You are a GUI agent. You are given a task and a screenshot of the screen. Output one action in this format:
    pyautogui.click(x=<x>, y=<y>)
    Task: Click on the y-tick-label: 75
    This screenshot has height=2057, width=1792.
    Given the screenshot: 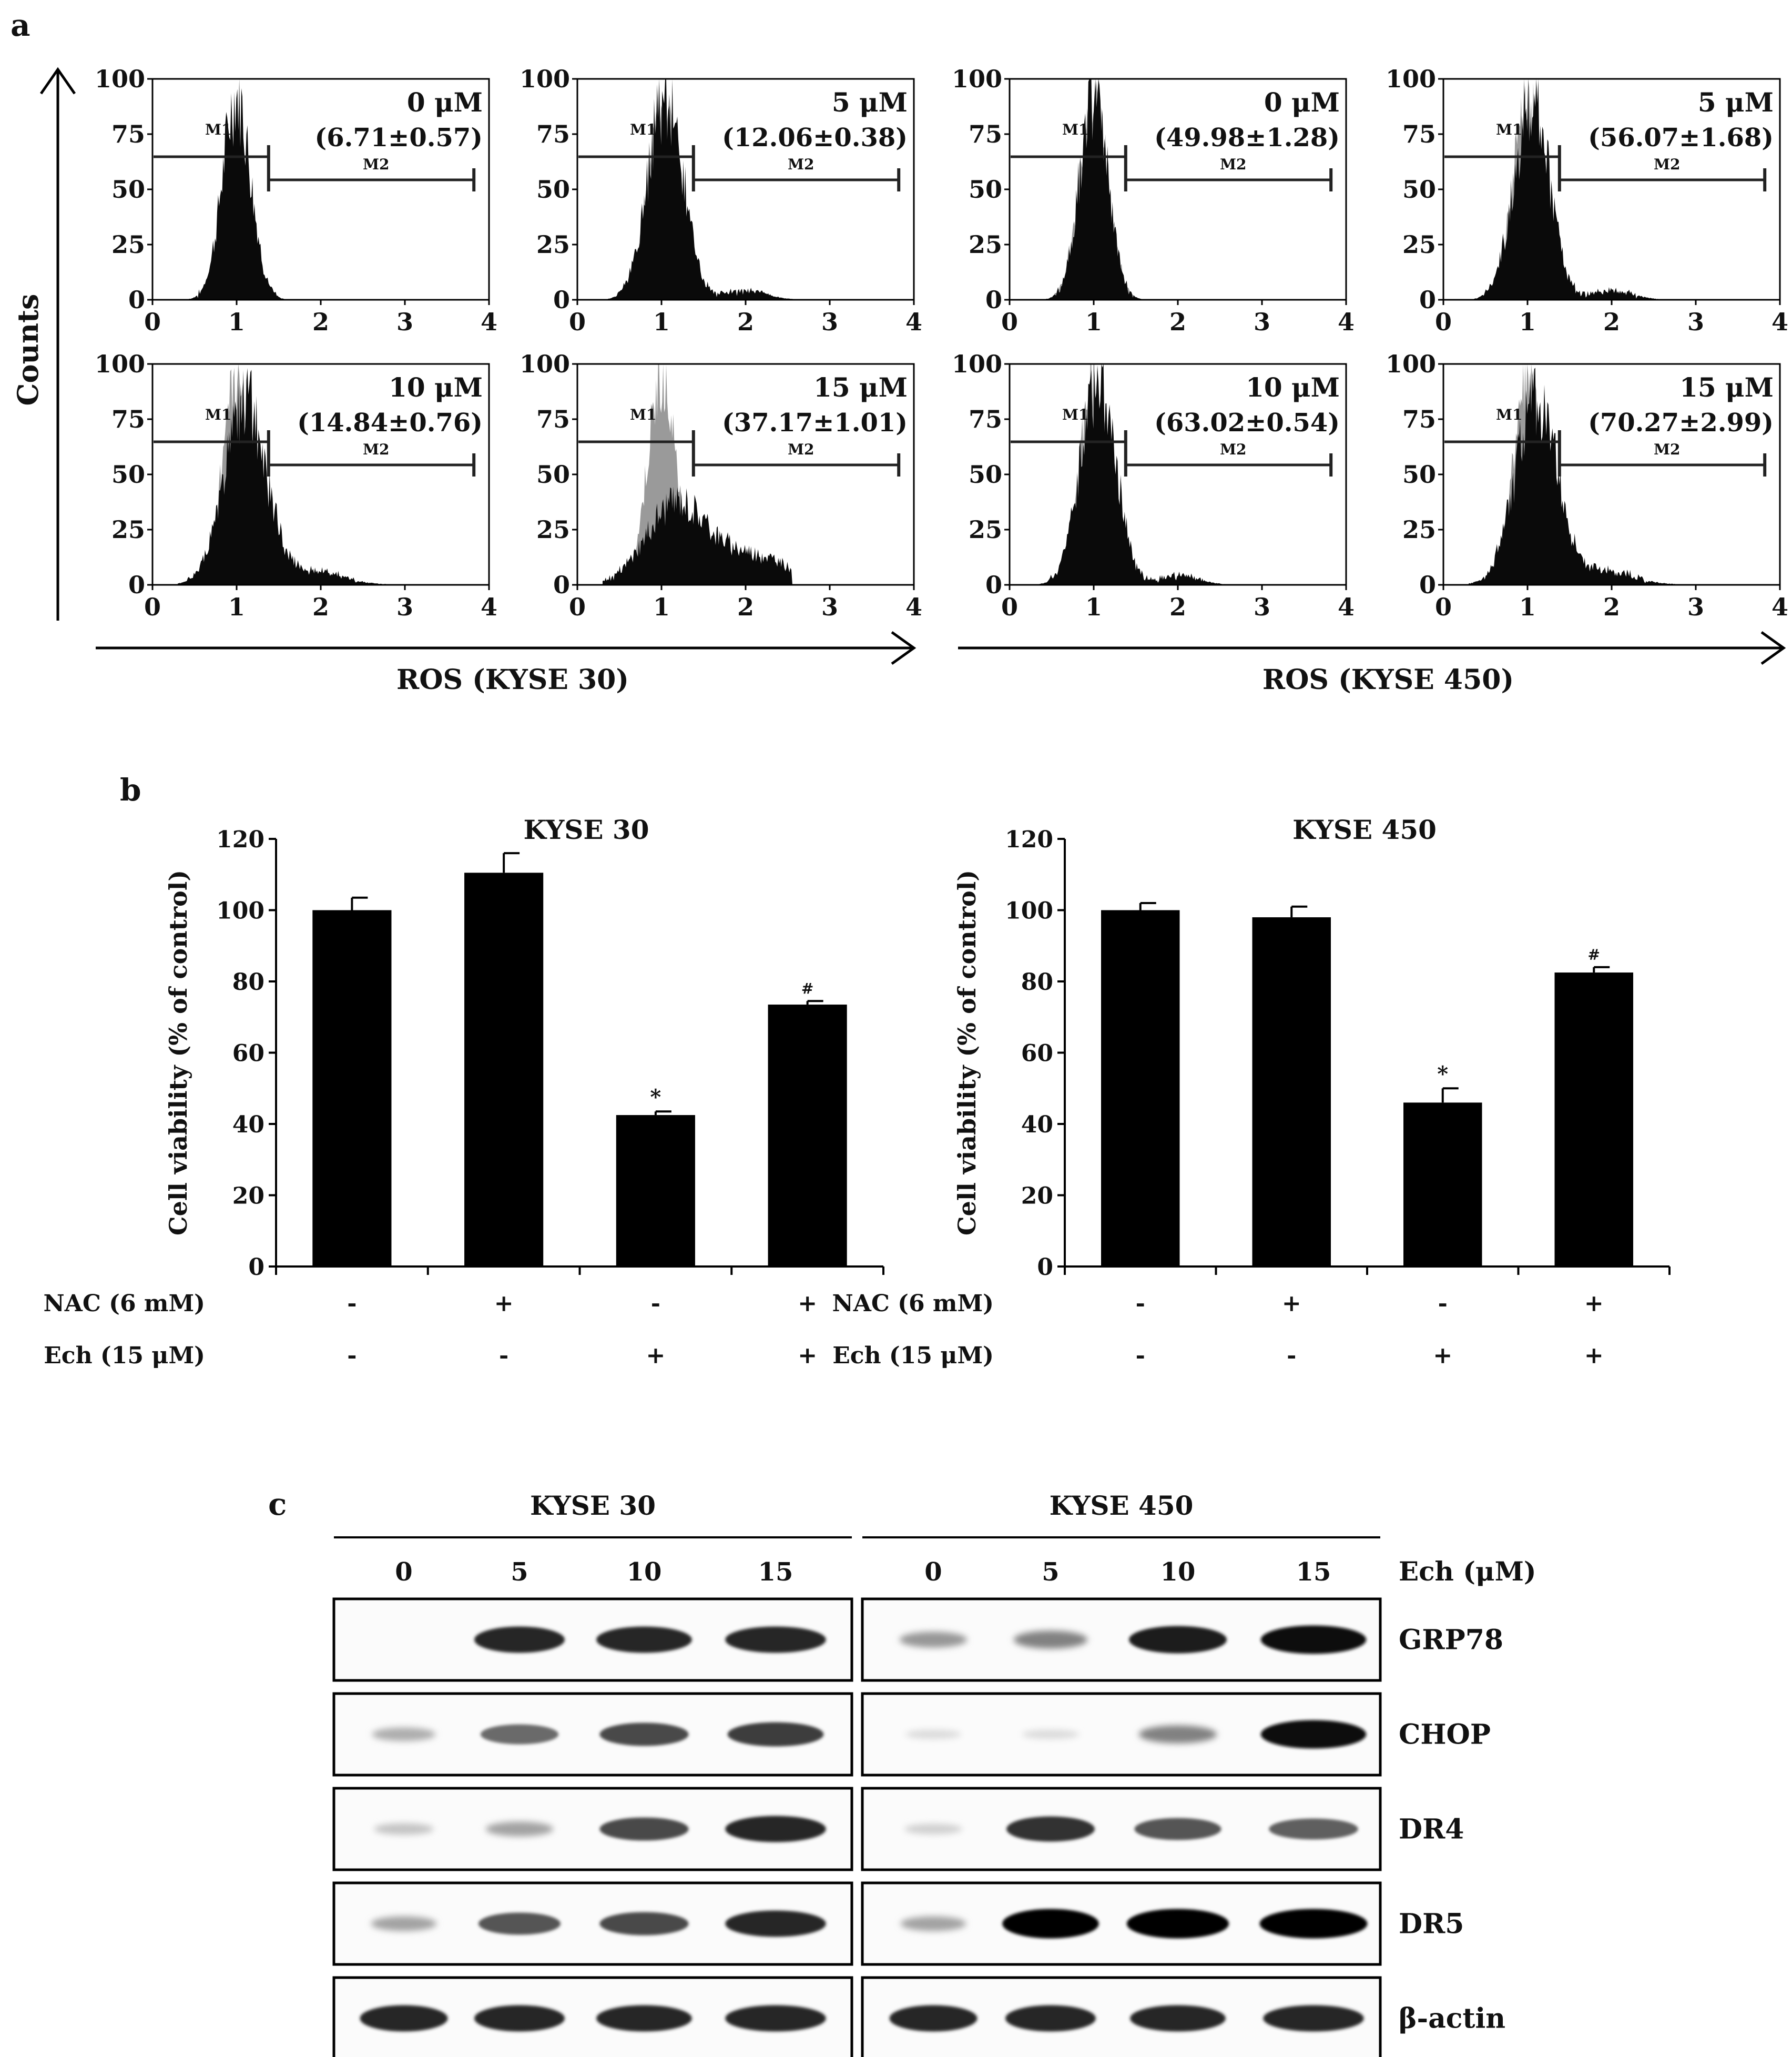 What is the action you would take?
    pyautogui.click(x=1419, y=419)
    